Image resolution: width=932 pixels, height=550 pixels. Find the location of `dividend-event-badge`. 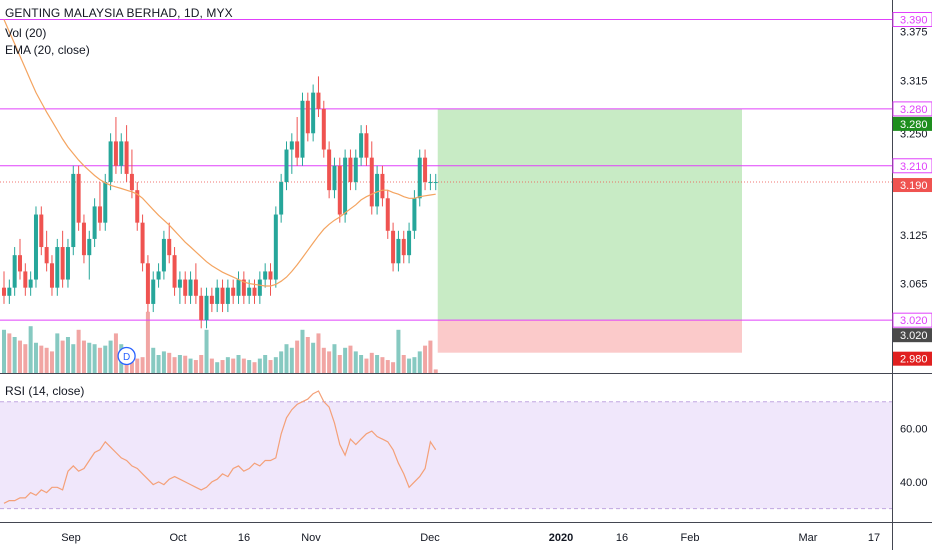

dividend-event-badge is located at coordinates (126, 356).